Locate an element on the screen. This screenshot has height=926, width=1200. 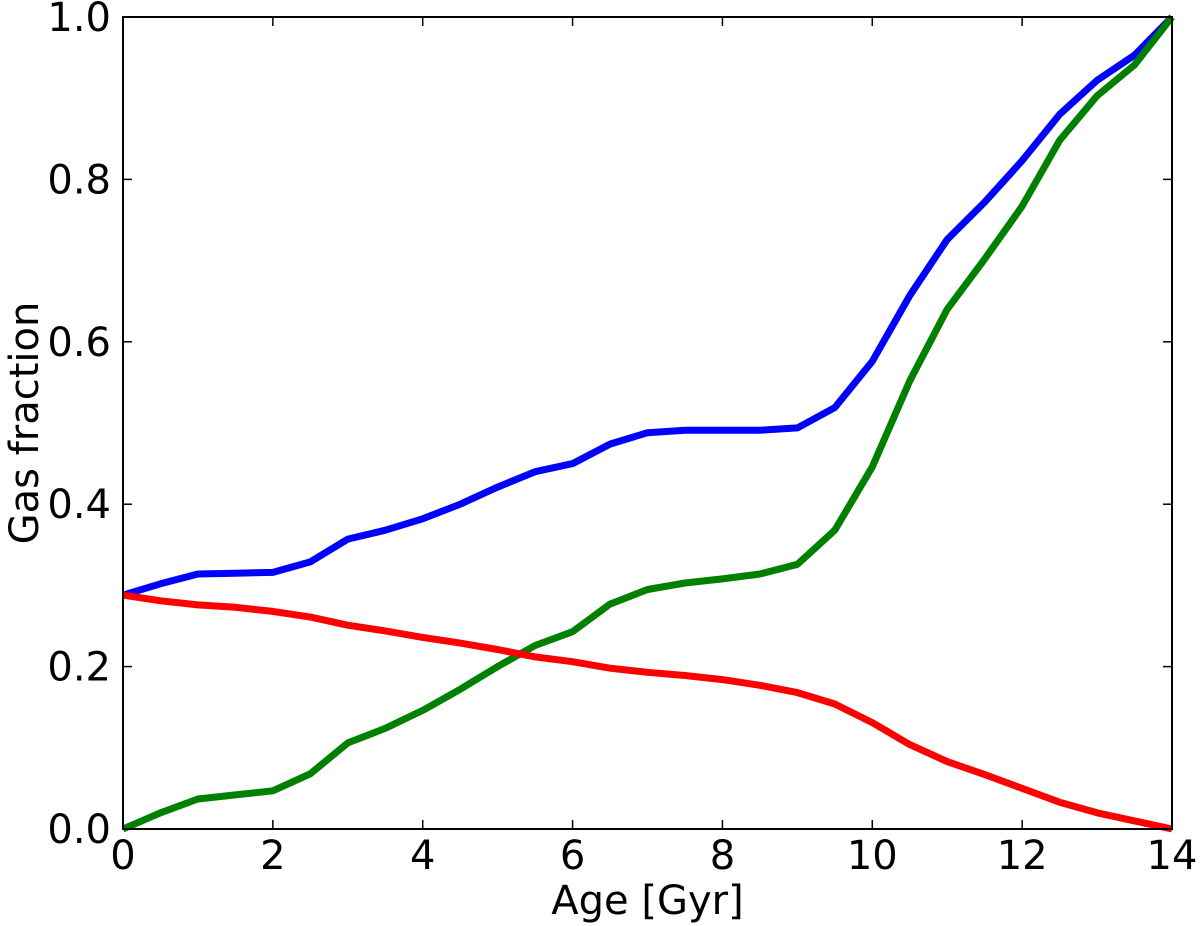
x-tick-label: 0 is located at coordinates (122, 856).